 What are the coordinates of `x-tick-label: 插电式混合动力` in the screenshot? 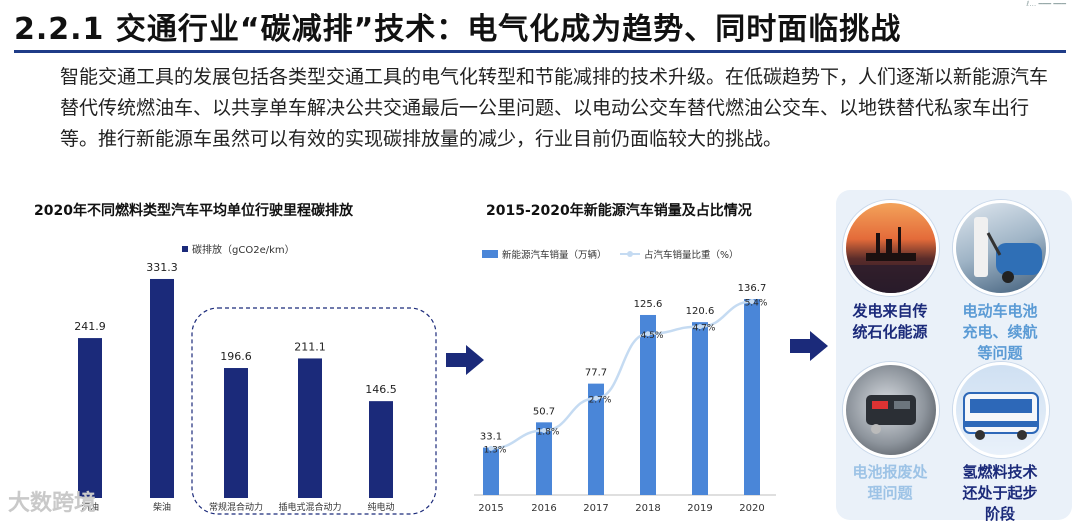 It's located at (309, 507).